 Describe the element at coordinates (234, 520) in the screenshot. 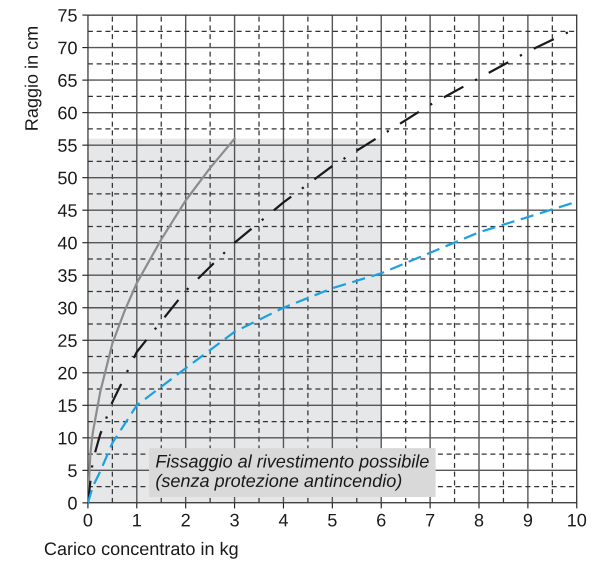

I see `x-tick-label: 3` at that location.